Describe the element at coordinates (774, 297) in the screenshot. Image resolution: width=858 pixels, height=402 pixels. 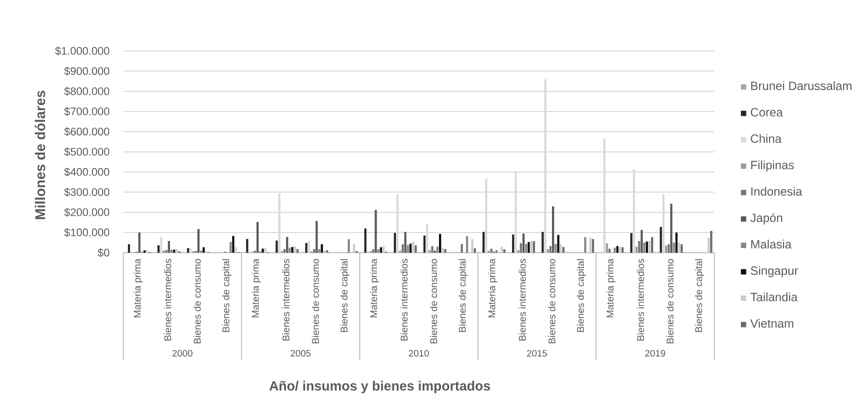
I see `legend-label: Tailandia` at that location.